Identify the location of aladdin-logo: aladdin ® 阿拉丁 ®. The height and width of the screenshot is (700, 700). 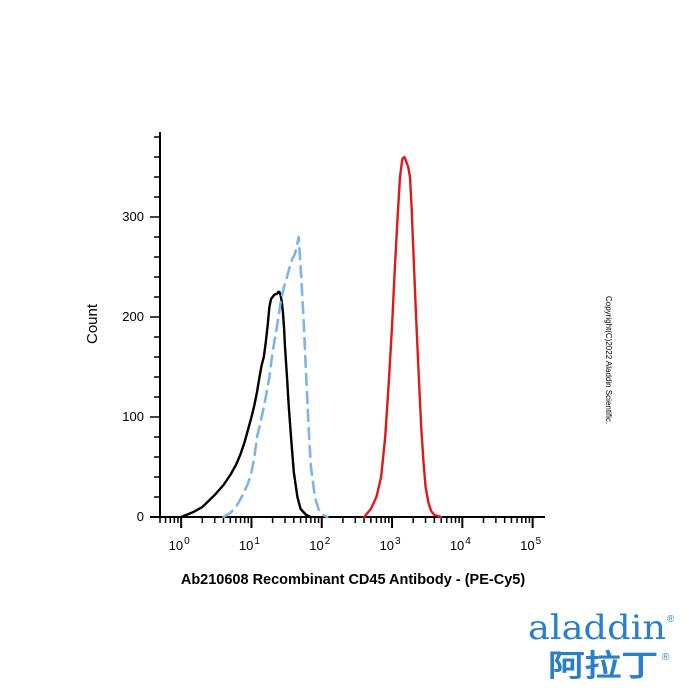
(601, 646).